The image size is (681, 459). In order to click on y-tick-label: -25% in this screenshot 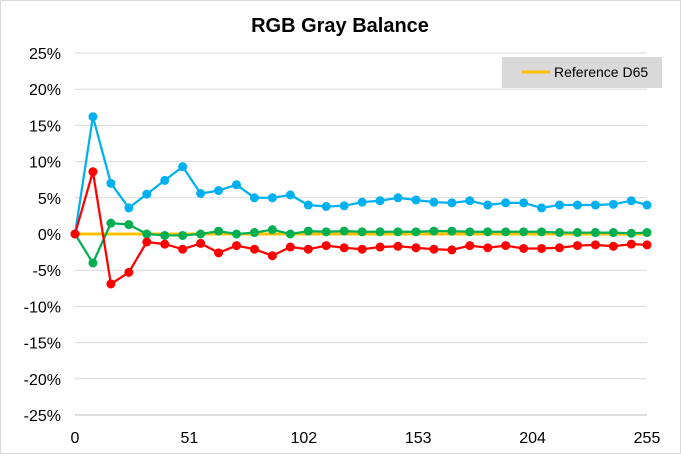, I will do `click(42, 416)`.